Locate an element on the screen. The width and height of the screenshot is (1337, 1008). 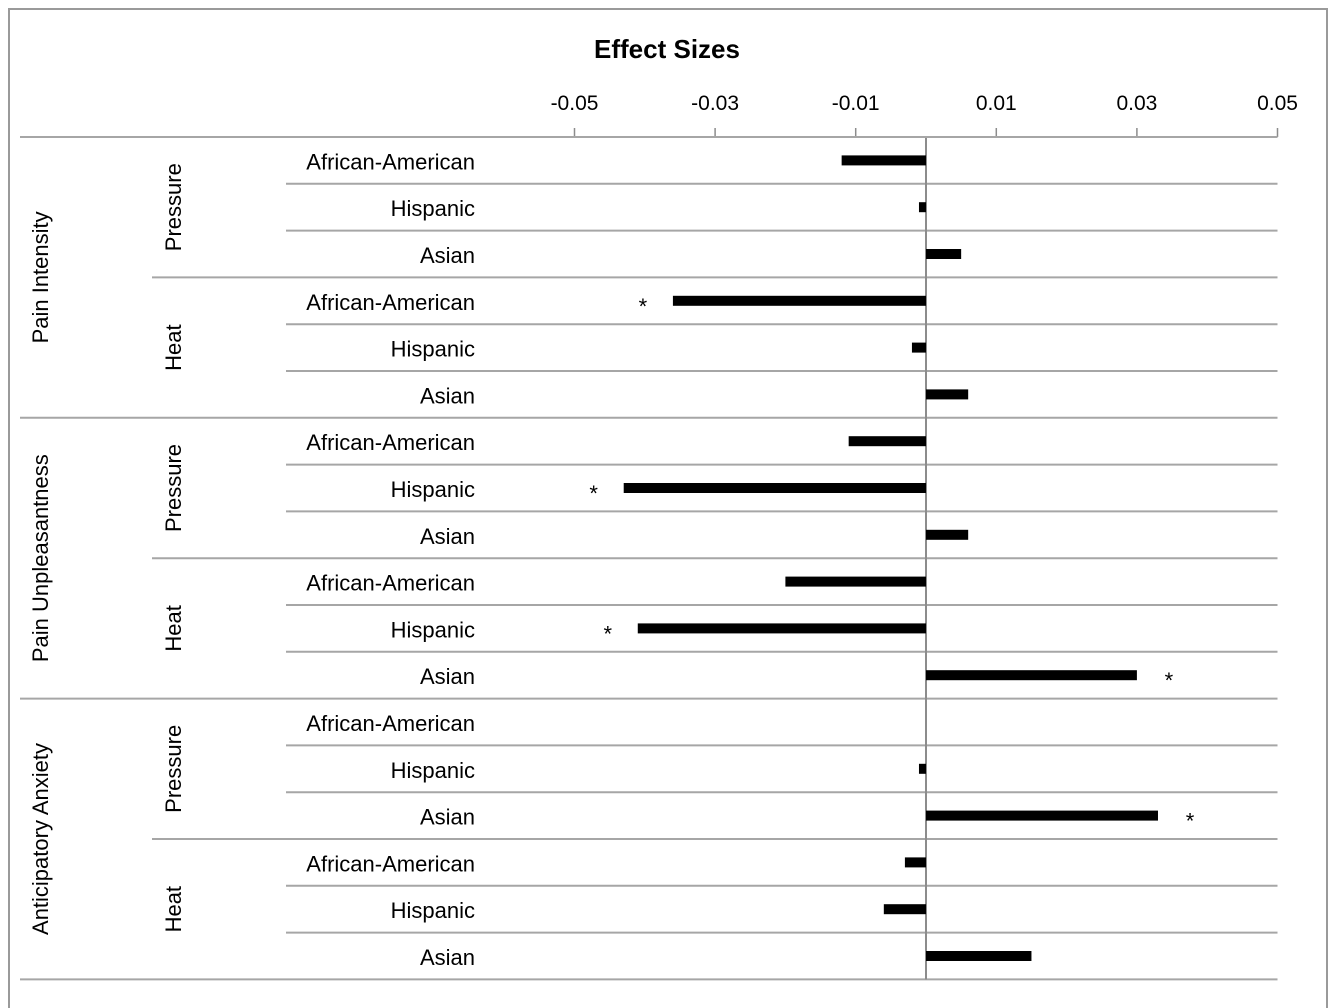
group-label: Anticipatory Anxiety is located at coordinates (40, 839).